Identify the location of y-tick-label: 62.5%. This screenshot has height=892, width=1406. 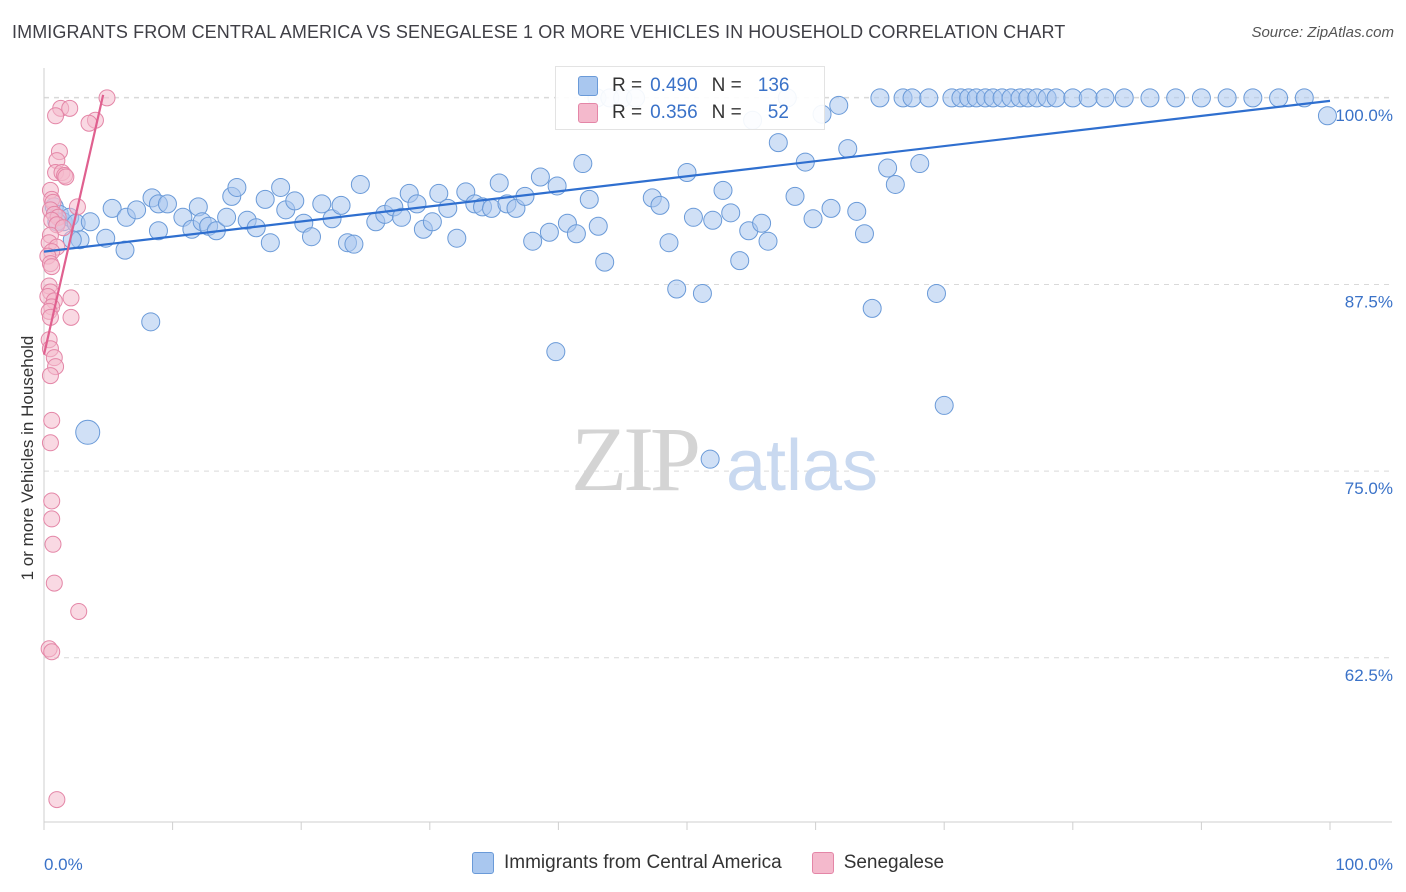
(1369, 675).